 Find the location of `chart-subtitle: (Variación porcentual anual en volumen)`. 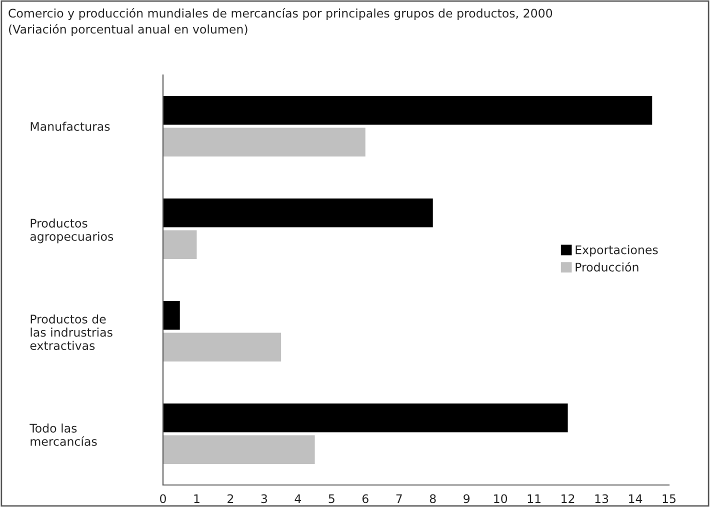

chart-subtitle: (Variación porcentual anual en volumen) is located at coordinates (128, 30).